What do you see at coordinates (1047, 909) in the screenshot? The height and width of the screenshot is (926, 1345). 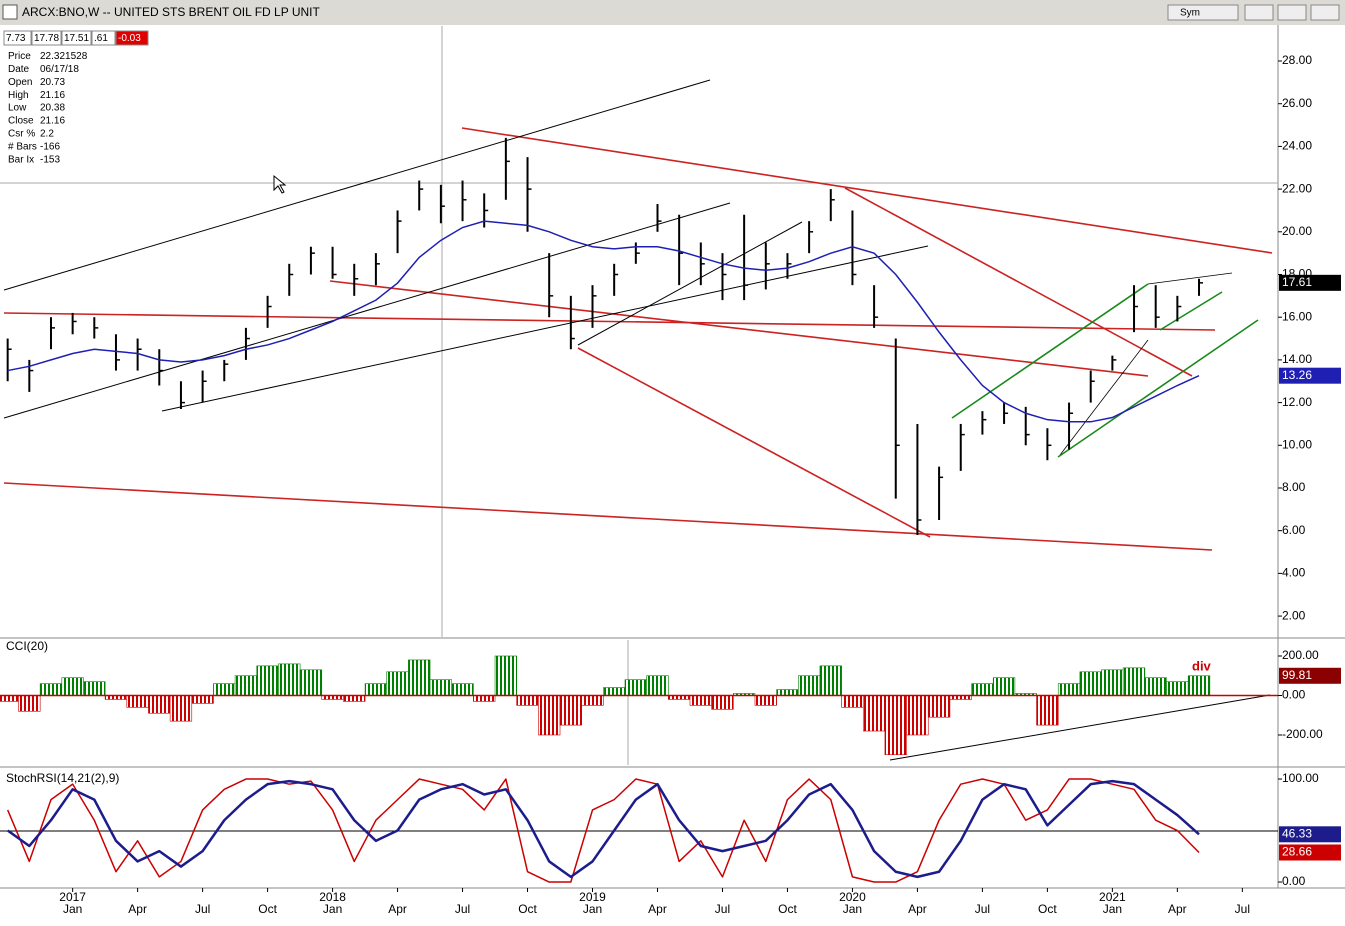 I see `x-tick-label: Oct` at bounding box center [1047, 909].